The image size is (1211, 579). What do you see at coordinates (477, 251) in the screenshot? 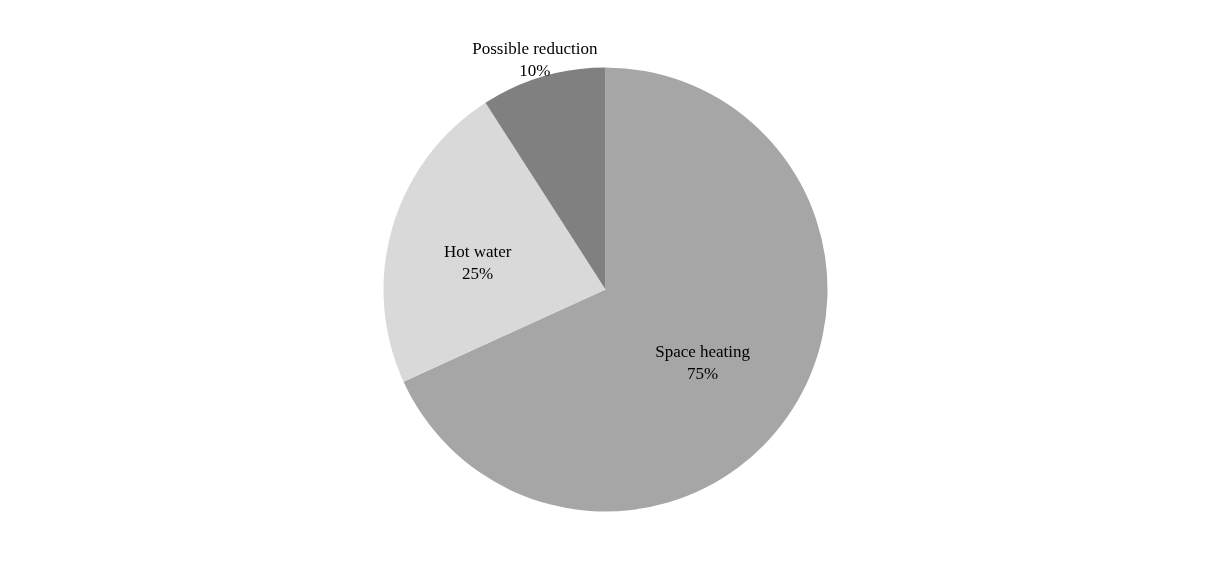
I see `slice-label: Hot water` at bounding box center [477, 251].